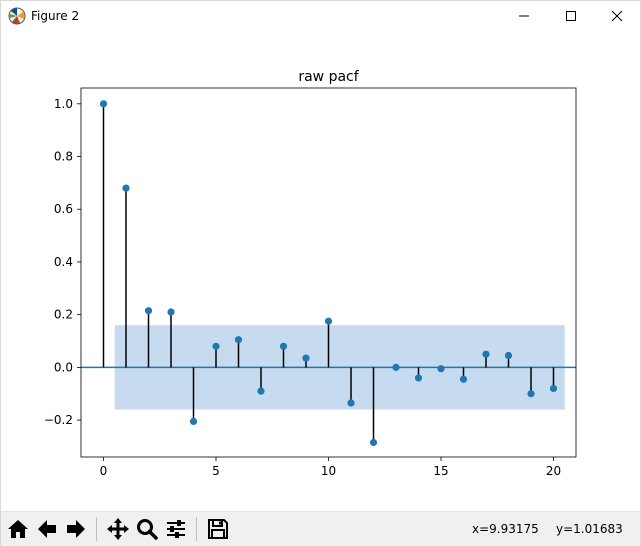 This screenshot has width=641, height=546. Describe the element at coordinates (63, 315) in the screenshot. I see `y-tick-label: 0.2` at that location.